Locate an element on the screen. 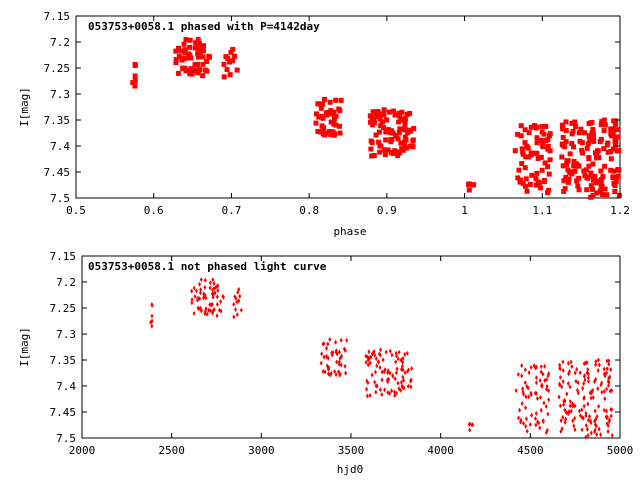  phased-x-tick-label: 0.6 is located at coordinates (154, 210).